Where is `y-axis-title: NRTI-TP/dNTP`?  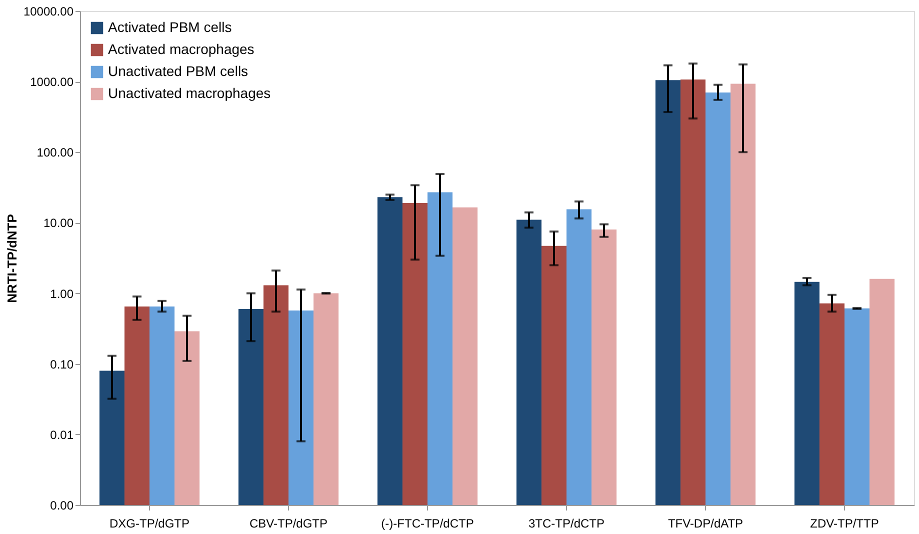
y-axis-title: NRTI-TP/dNTP is located at coordinates (12, 258).